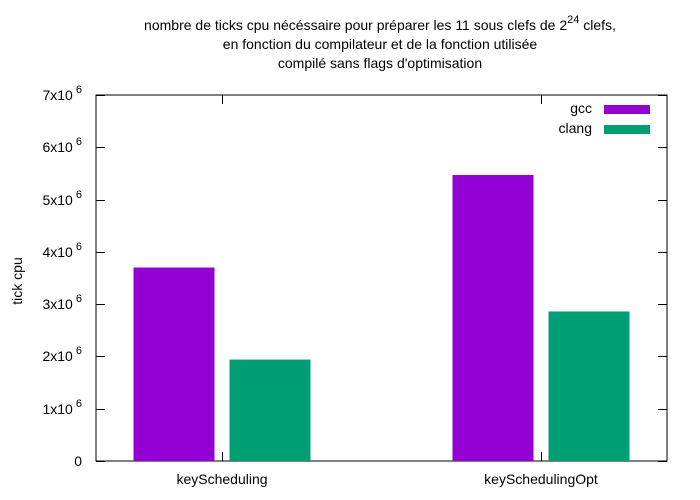 The image size is (700, 500). I want to click on y-tick-label-7: 7x10 6, so click(62, 93).